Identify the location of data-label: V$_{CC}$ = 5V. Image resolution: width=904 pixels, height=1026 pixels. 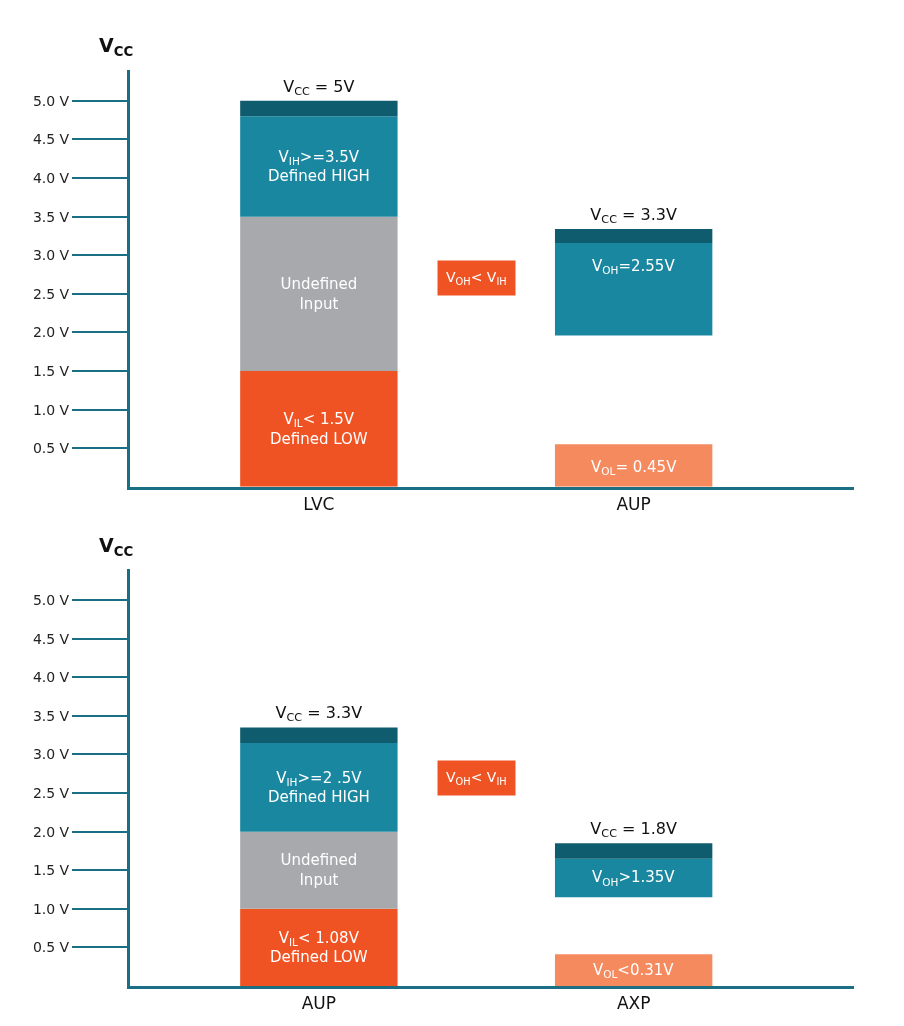
(319, 87).